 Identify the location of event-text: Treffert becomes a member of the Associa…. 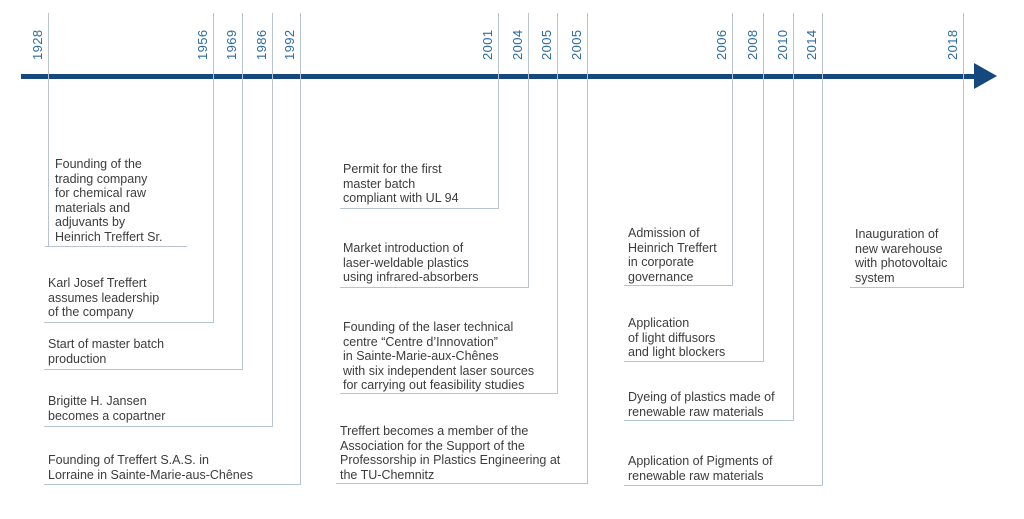
(450, 453).